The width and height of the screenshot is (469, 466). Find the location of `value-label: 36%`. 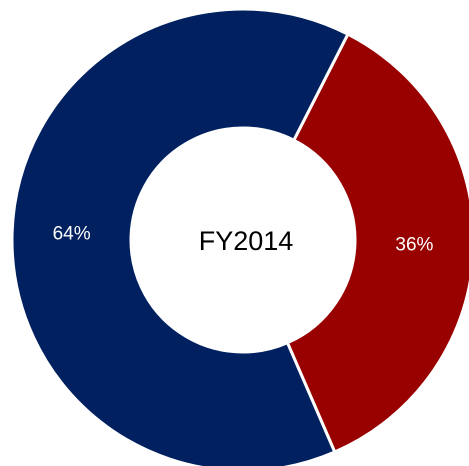

value-label: 36% is located at coordinates (414, 244).